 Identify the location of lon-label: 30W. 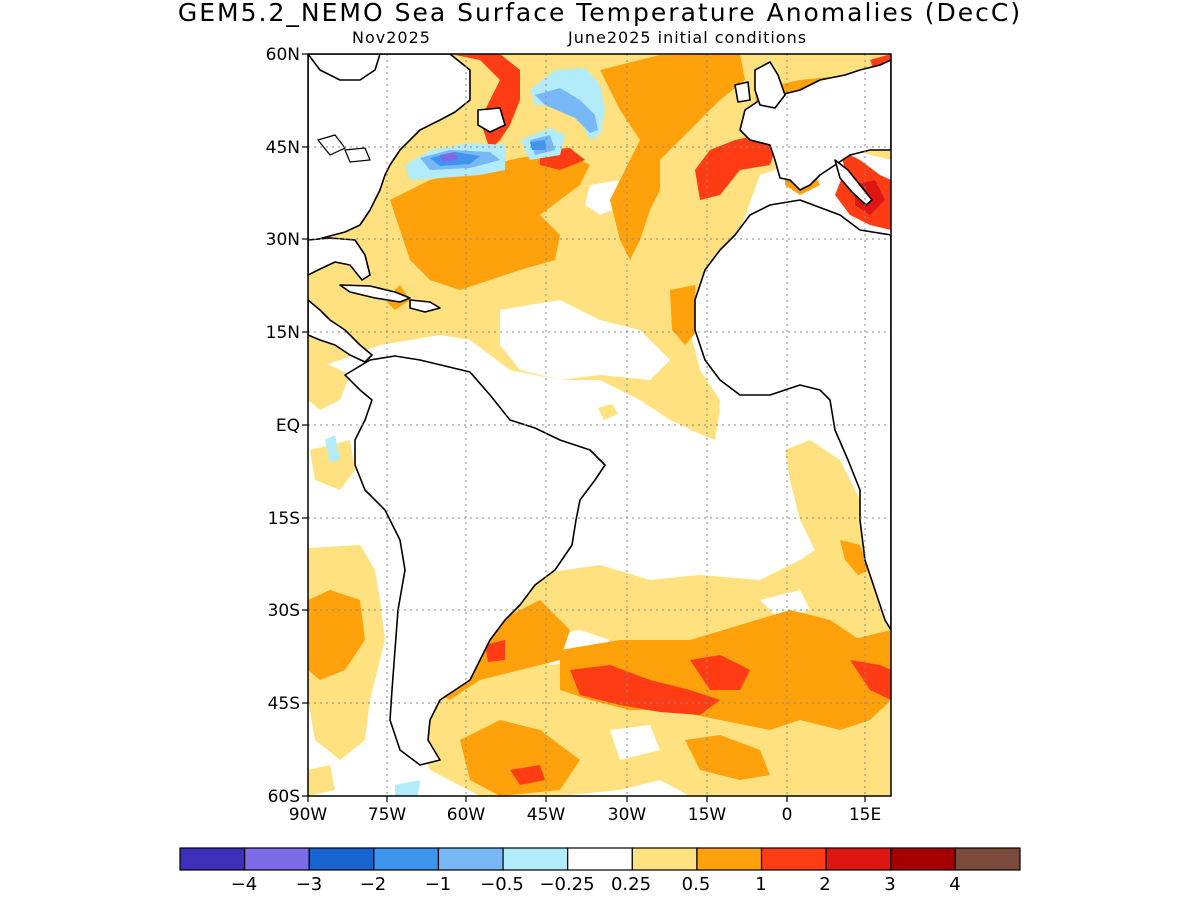
(627, 815).